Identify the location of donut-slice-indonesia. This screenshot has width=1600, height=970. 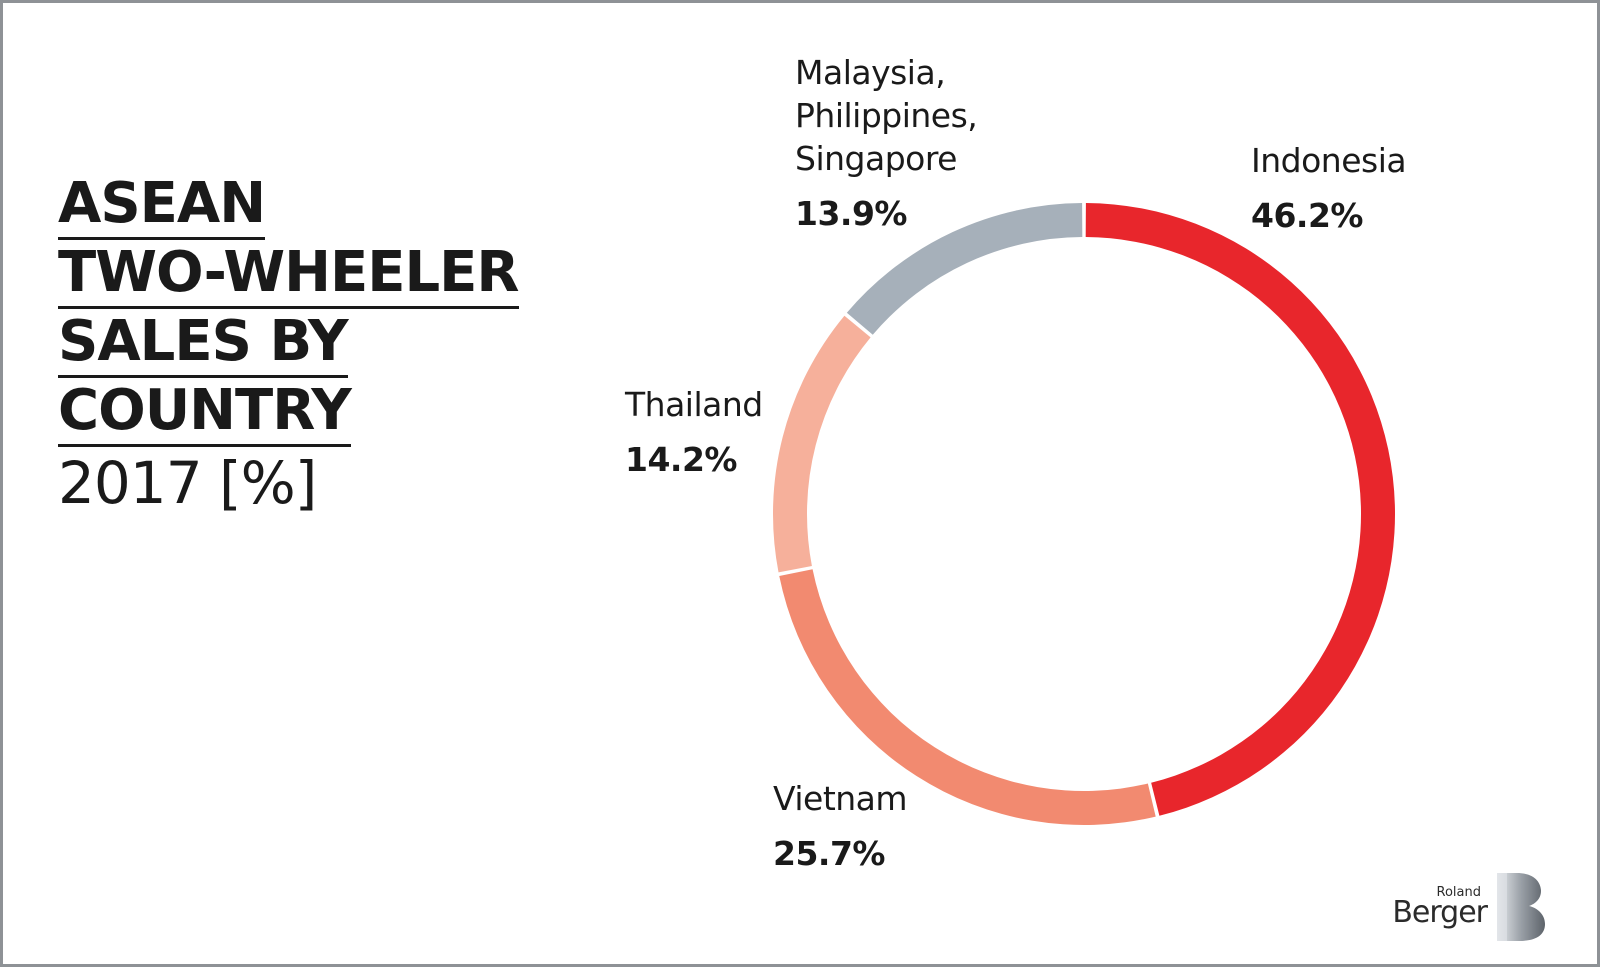
(1240, 509).